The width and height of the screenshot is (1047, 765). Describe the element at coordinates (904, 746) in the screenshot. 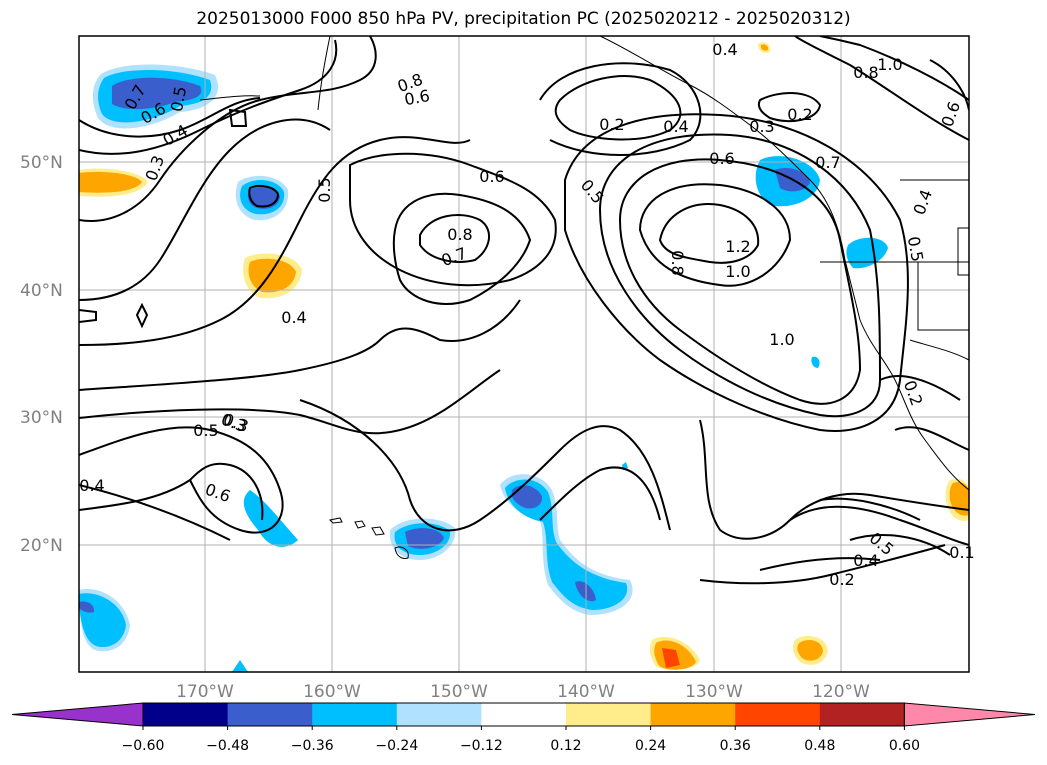

I see `colorbar-tick-label: 0.60` at that location.